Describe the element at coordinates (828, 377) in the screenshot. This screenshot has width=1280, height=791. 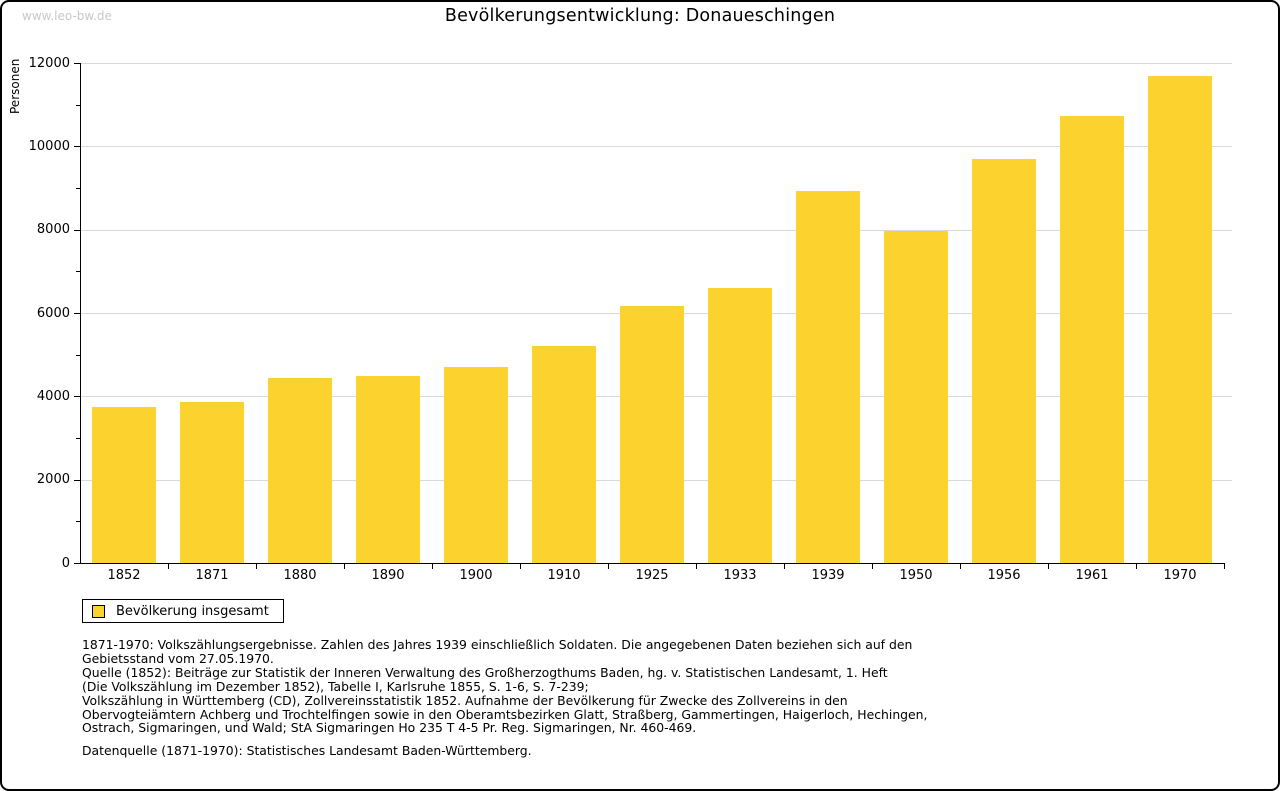
I see `bar-1939` at that location.